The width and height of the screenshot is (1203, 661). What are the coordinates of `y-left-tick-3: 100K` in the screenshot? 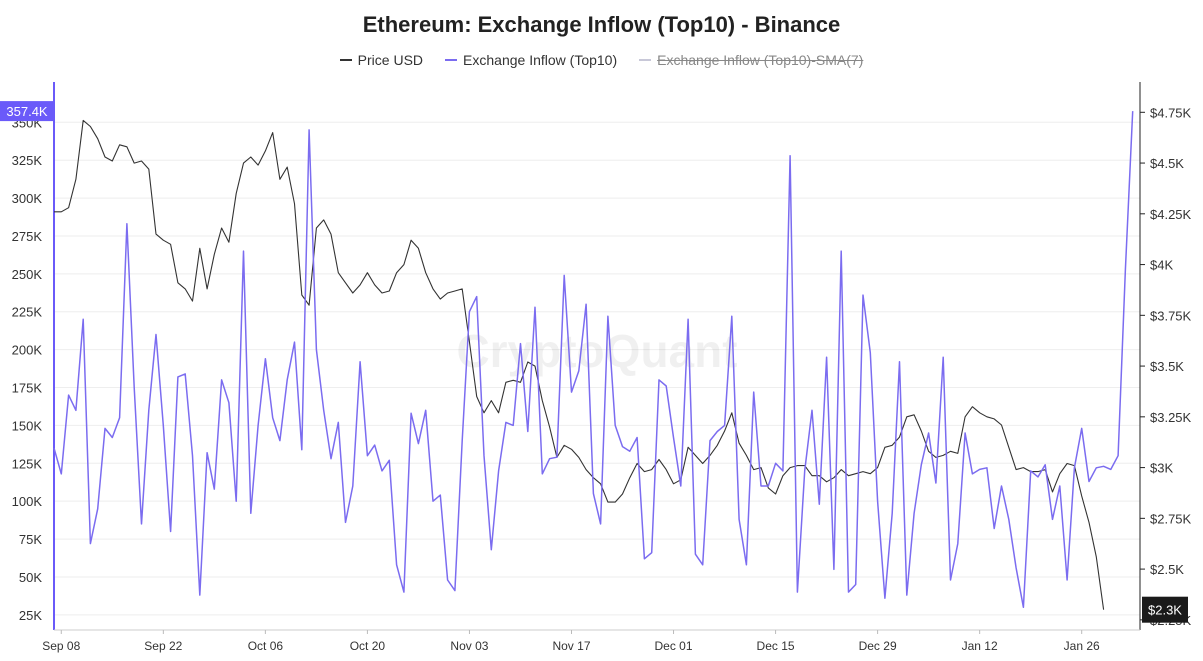 It's located at (27, 501).